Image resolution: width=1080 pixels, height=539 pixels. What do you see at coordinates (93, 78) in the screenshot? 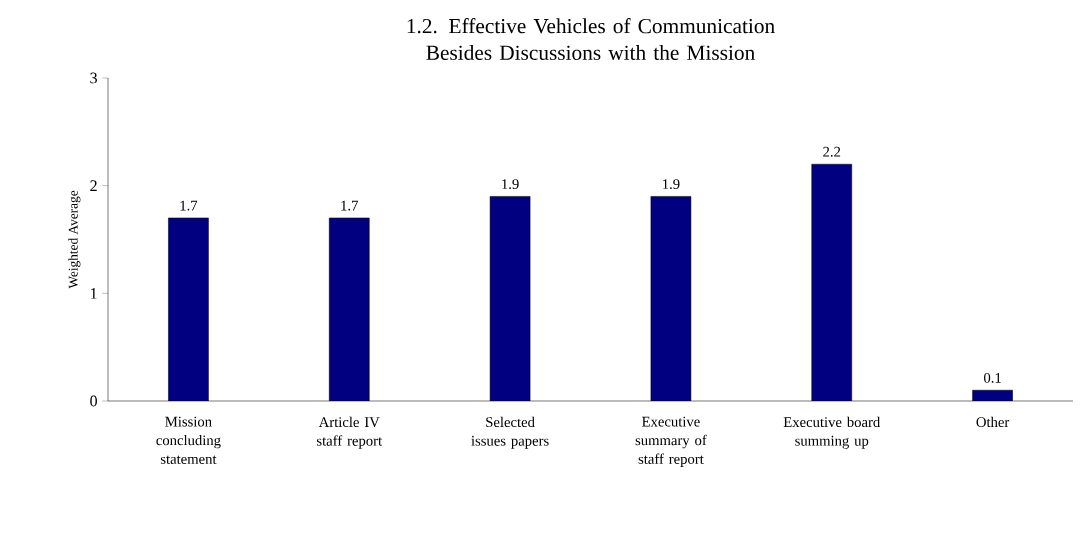
I see `y-tick-label: 3` at bounding box center [93, 78].